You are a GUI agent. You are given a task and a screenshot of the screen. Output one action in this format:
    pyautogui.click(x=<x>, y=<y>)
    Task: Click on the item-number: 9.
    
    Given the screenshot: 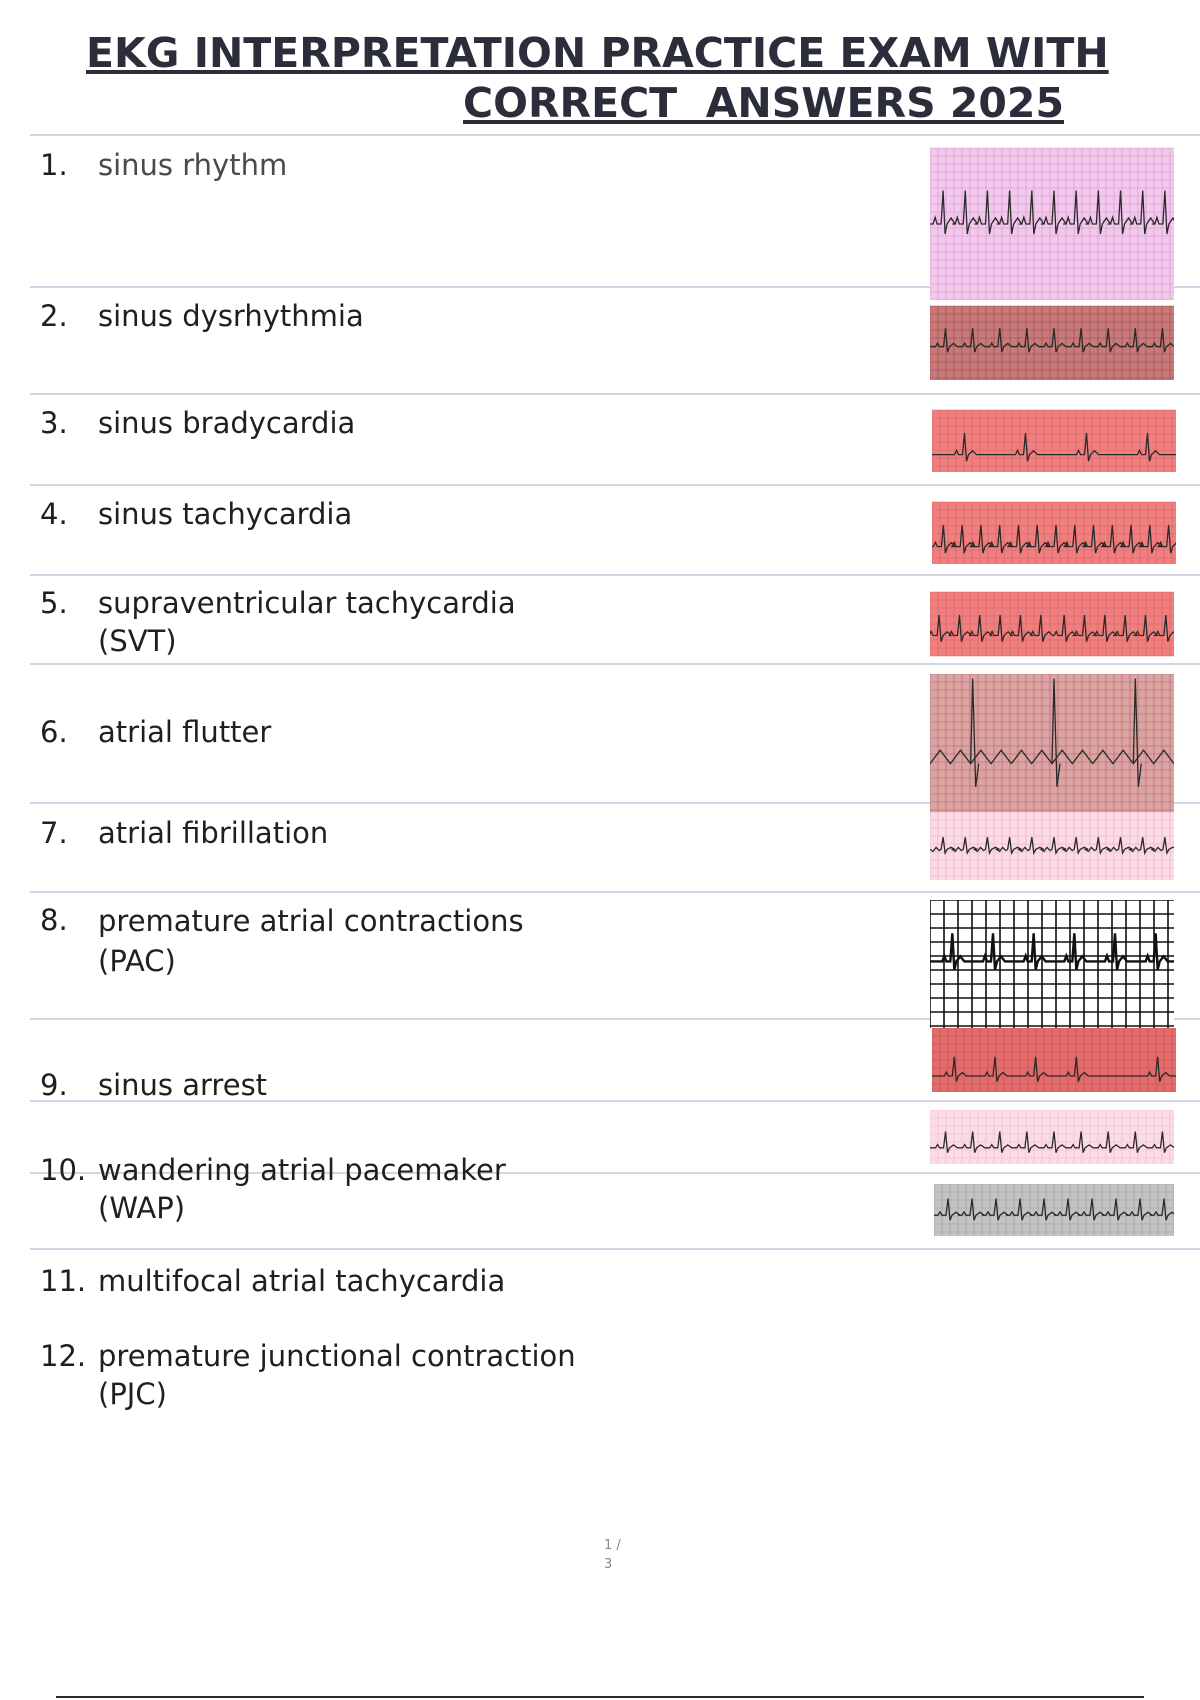 What is the action you would take?
    pyautogui.click(x=54, y=1085)
    